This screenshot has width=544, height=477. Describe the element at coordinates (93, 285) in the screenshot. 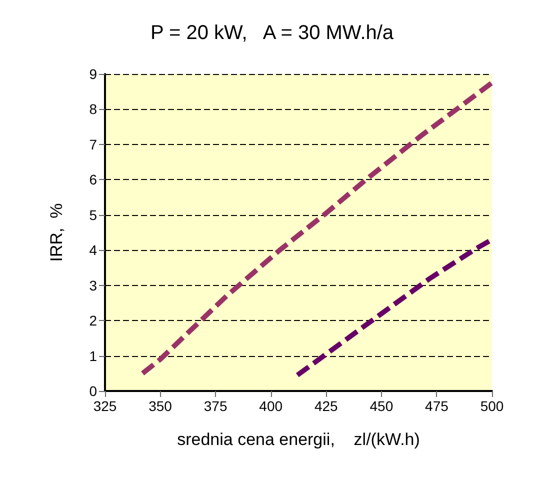

I see `y-tick-label: 3` at that location.